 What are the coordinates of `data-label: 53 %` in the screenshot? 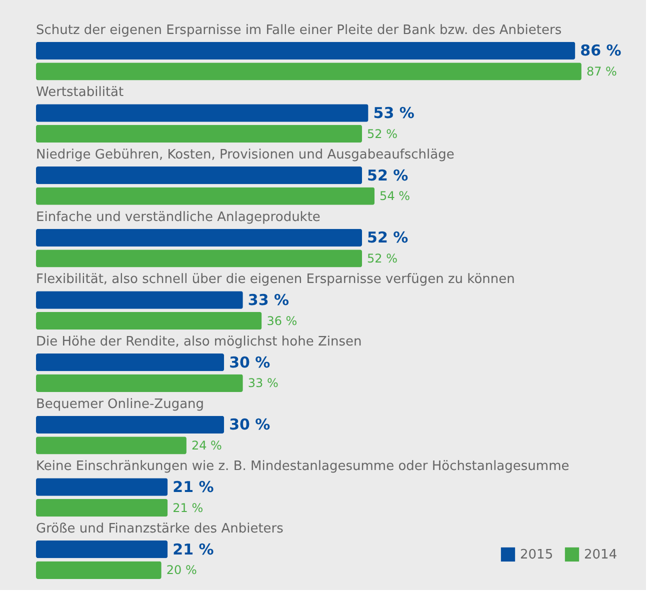 It's located at (393, 113).